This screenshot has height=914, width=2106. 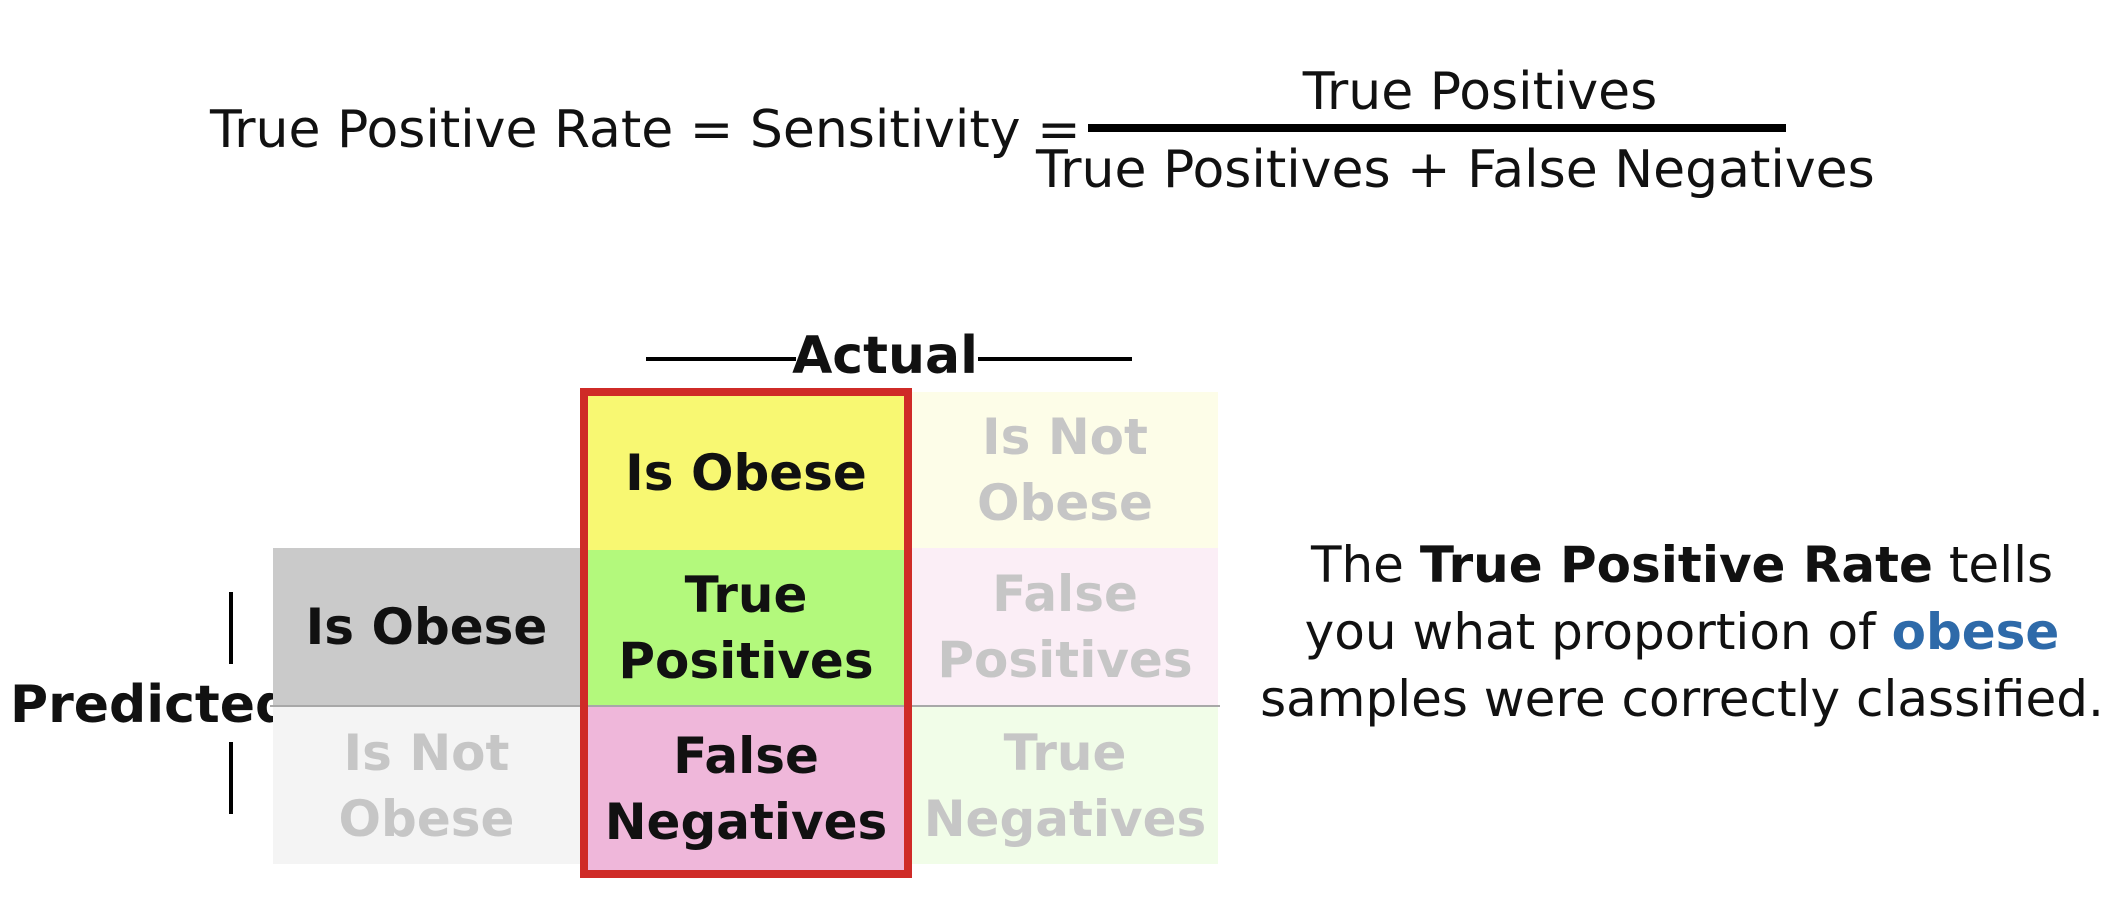 What do you see at coordinates (1676, 565) in the screenshot?
I see `description-bold: True Positive Rate` at bounding box center [1676, 565].